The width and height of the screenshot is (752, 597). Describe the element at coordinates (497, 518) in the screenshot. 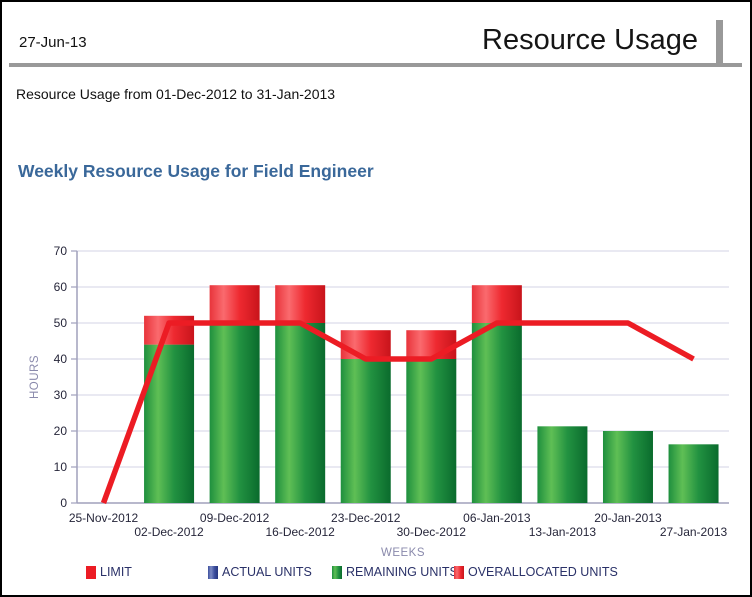

I see `x-tick-label: 06-Jan-2013` at that location.